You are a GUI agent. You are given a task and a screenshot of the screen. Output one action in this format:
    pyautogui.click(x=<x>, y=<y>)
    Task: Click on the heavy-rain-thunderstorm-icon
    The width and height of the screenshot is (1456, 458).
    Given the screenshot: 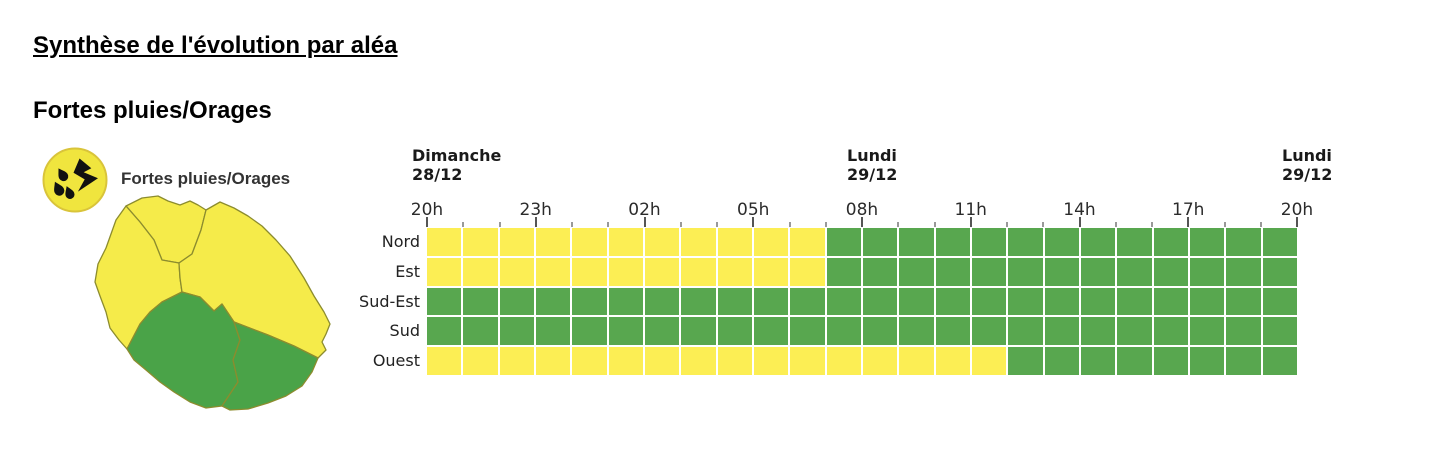 What is the action you would take?
    pyautogui.click(x=75, y=180)
    